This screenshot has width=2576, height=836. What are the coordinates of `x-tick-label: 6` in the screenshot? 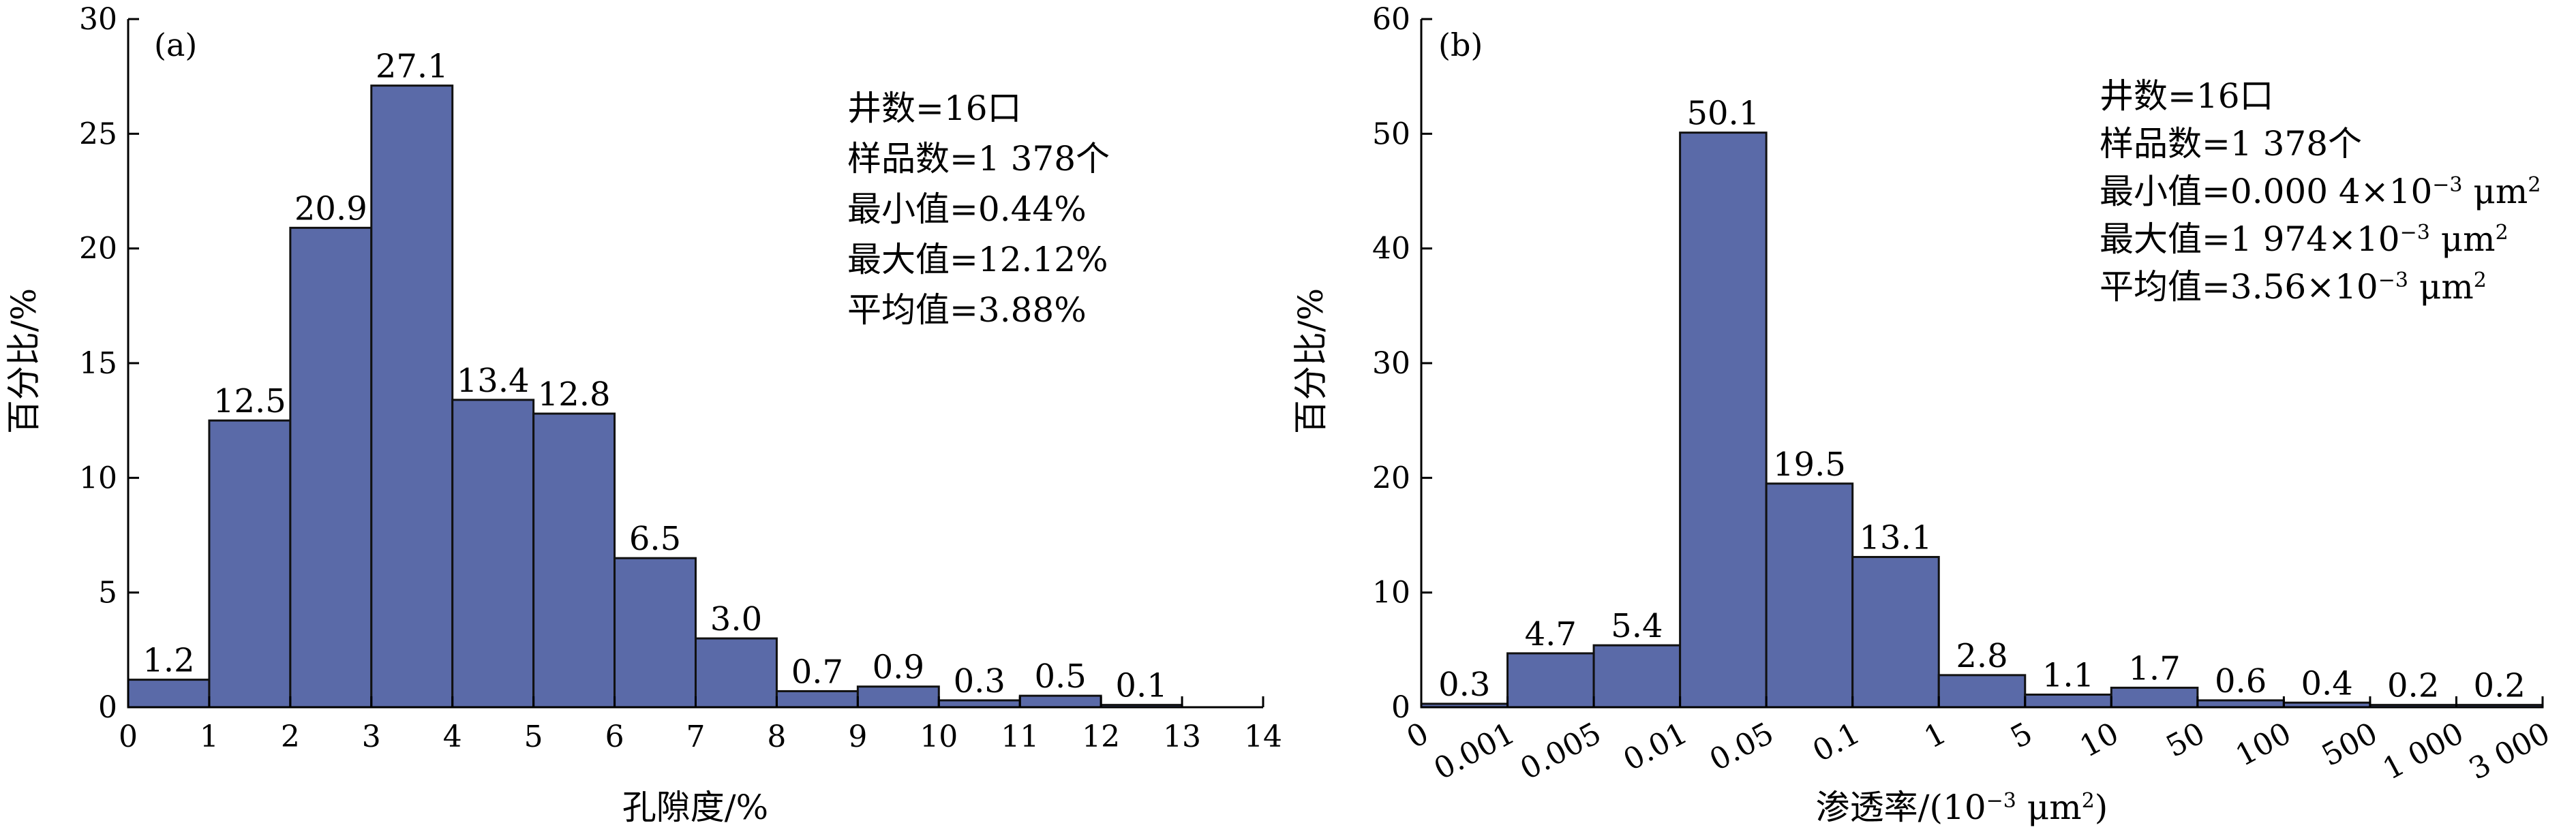 It's located at (615, 736).